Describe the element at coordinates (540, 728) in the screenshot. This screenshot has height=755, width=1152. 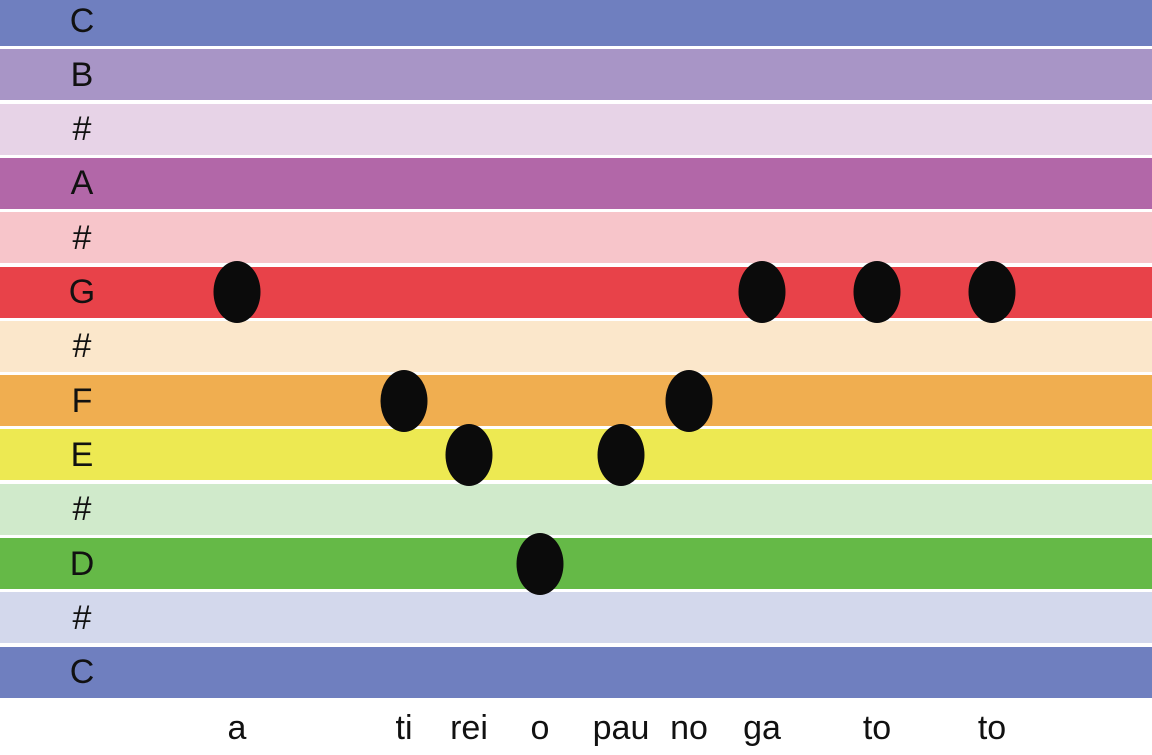
I see `lyric-syllable: o` at that location.